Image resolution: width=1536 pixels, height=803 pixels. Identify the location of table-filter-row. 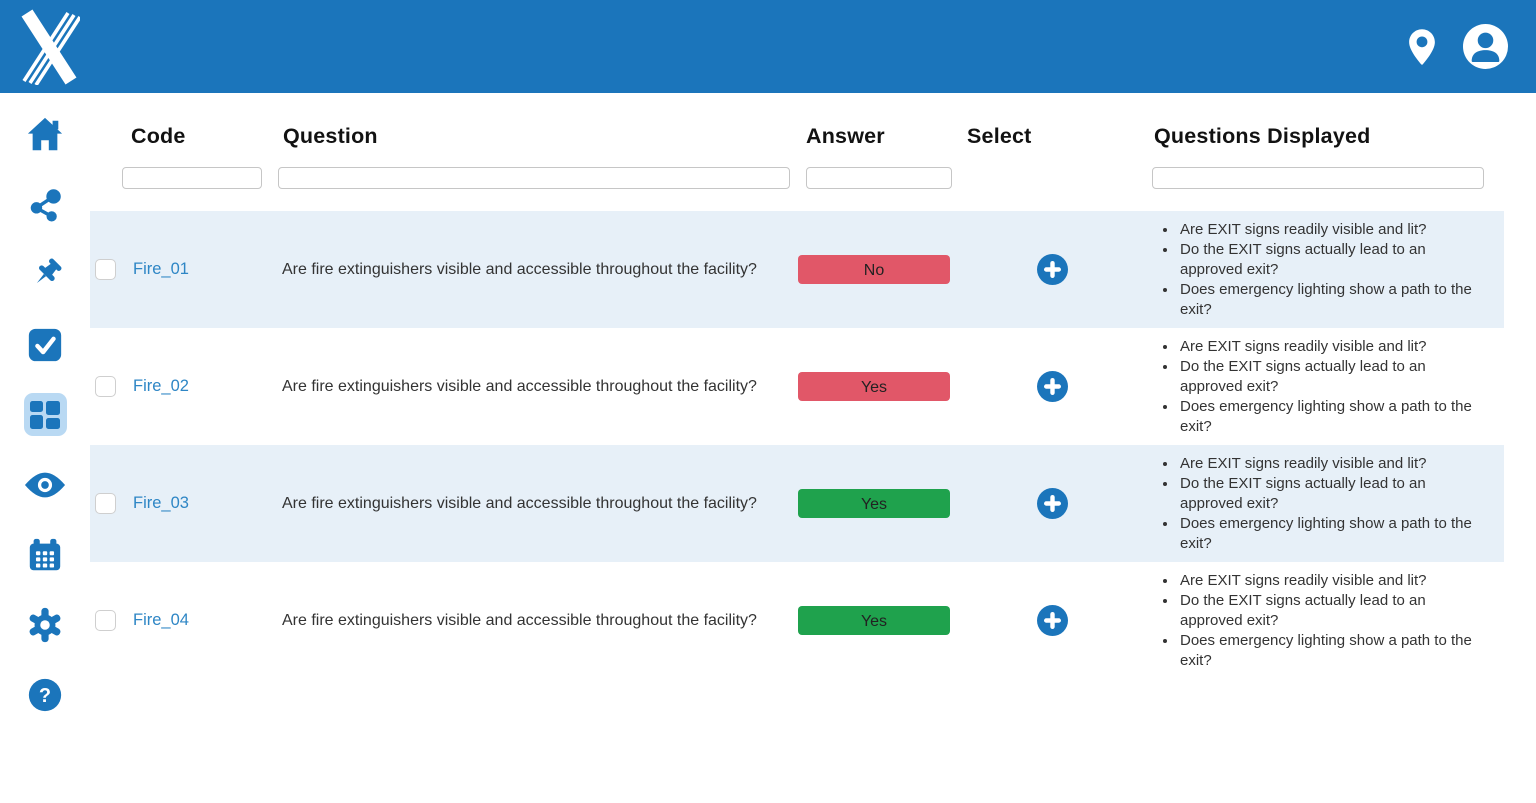
(797, 177).